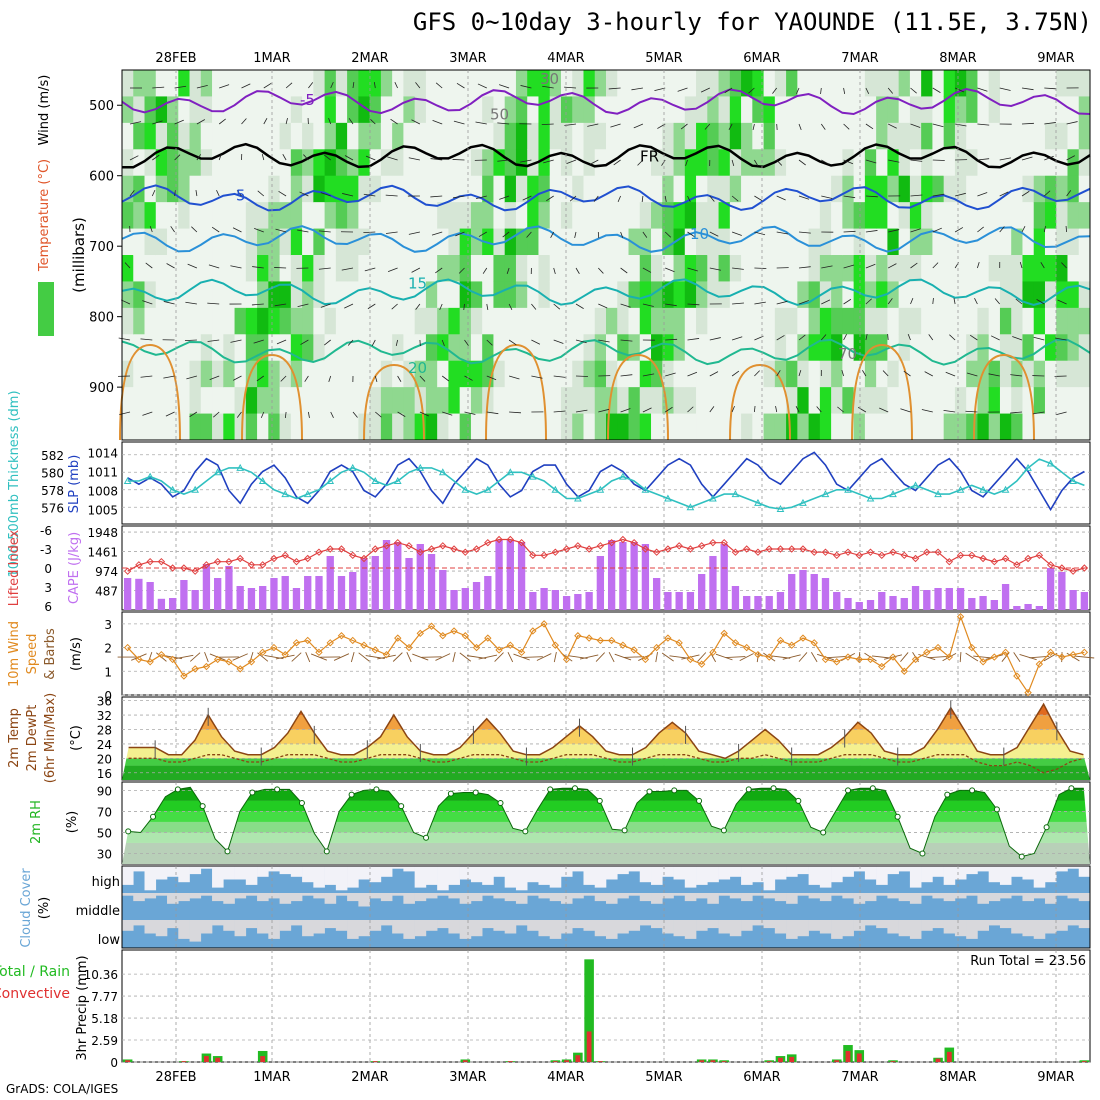 The image size is (1100, 1100). Describe the element at coordinates (897, 816) in the screenshot. I see `rh2m-marker` at that location.